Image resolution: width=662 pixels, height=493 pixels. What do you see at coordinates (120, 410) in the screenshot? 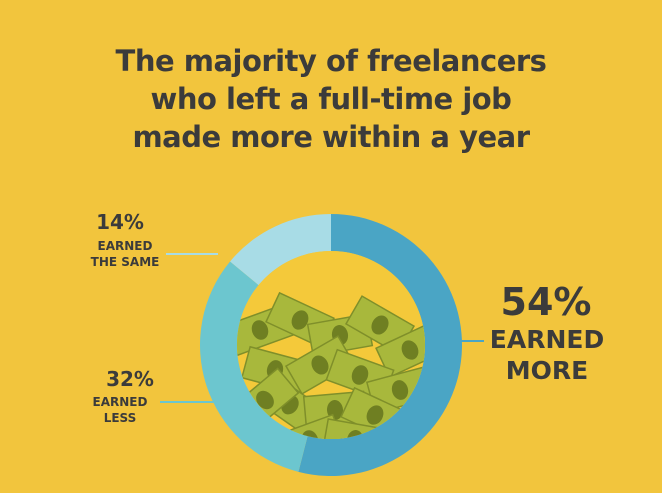
I see `category-label: EARNED LESS` at bounding box center [120, 410].